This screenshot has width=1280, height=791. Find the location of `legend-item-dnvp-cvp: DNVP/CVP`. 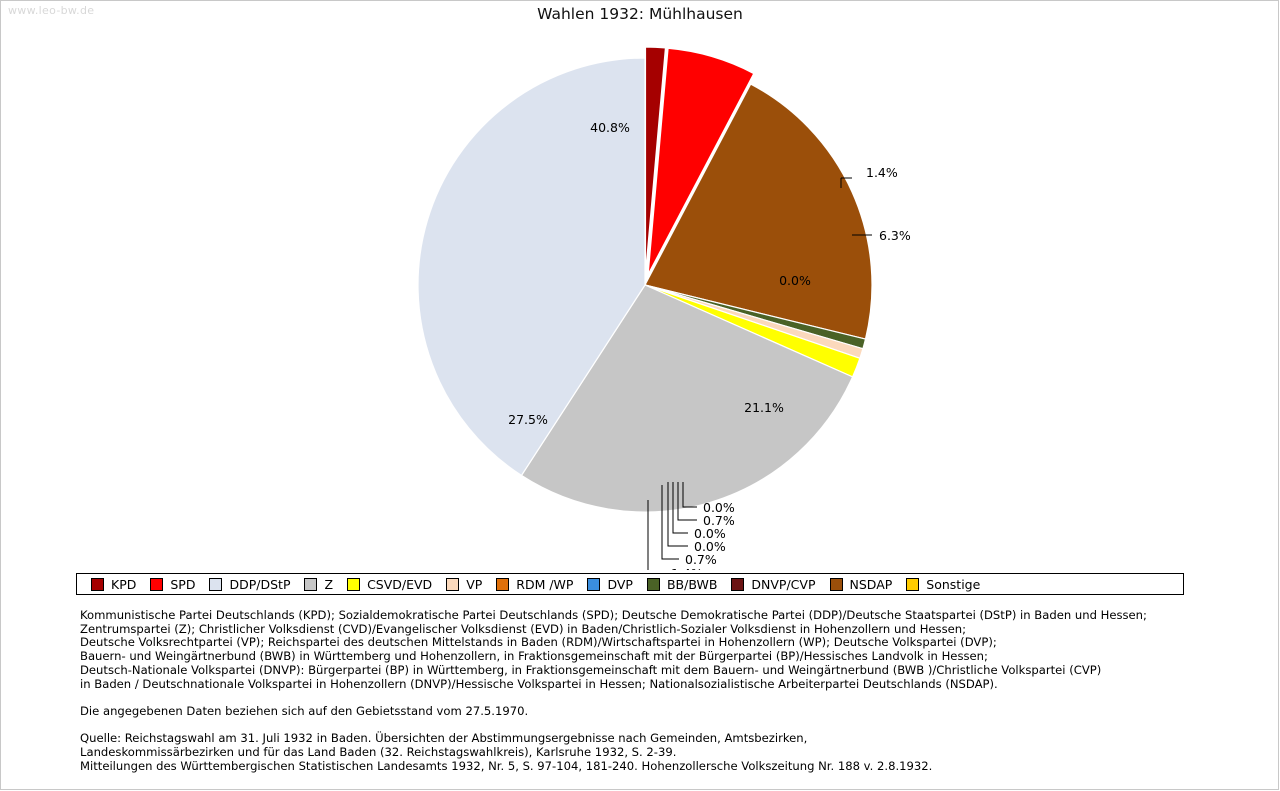

legend-item-dnvp-cvp: DNVP/CVP is located at coordinates (773, 584).